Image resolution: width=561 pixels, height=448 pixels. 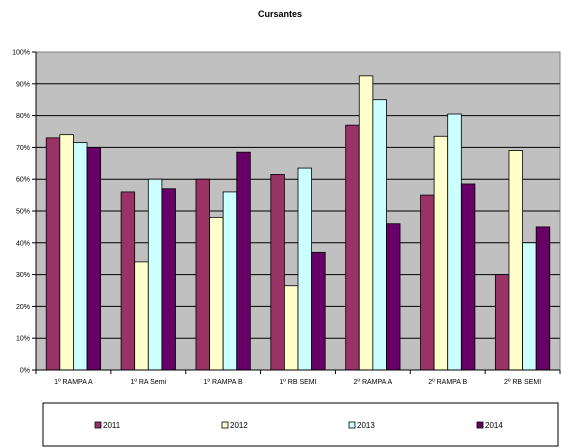 What do you see at coordinates (23, 307) in the screenshot?
I see `y-tick-label: 20%` at bounding box center [23, 307].